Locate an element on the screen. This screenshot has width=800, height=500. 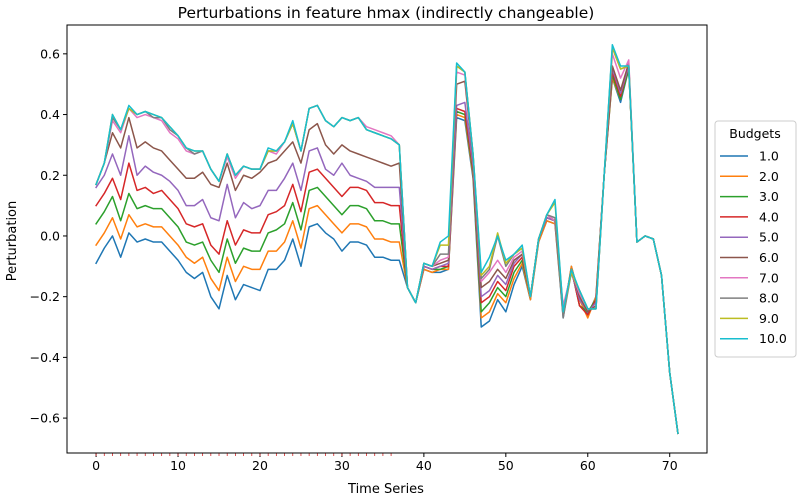
legend-label: 8.0 is located at coordinates (769, 298).